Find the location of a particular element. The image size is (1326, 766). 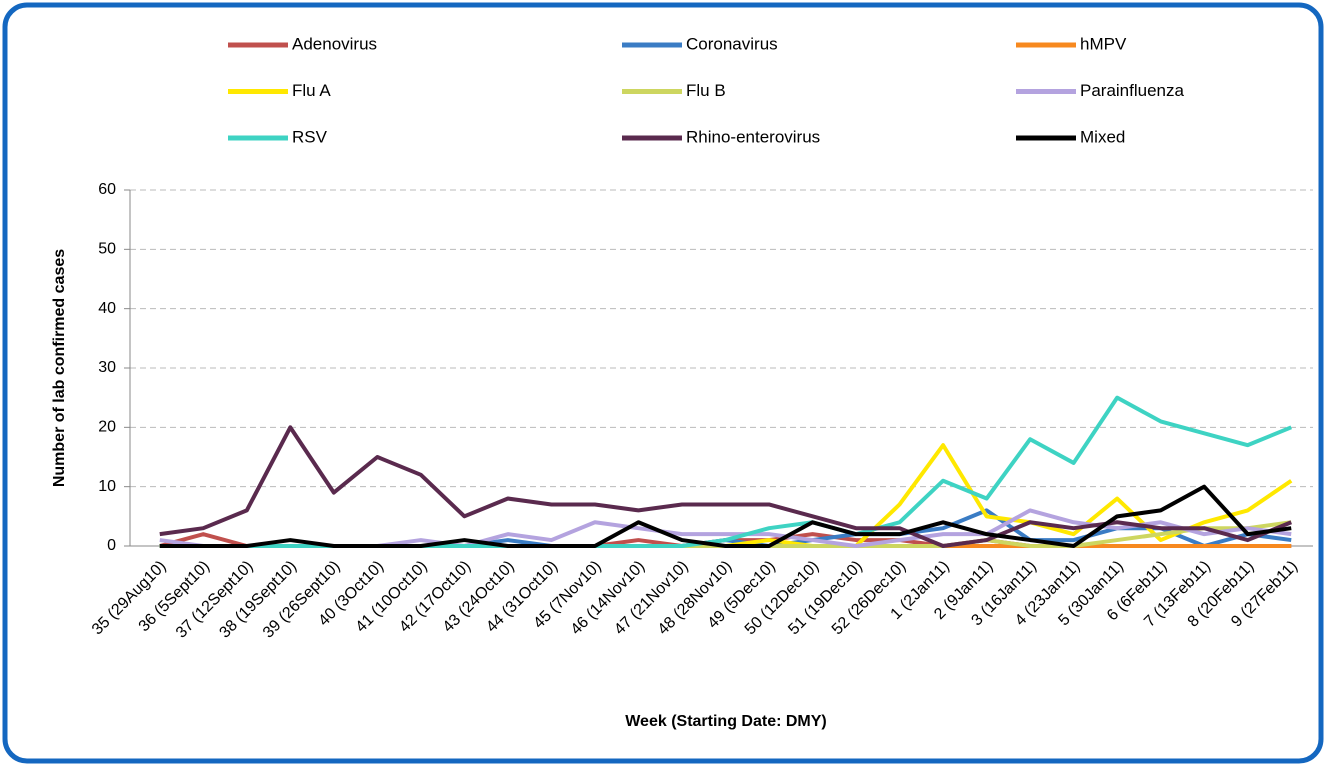

y-tick-label: 50 is located at coordinates (107, 249).